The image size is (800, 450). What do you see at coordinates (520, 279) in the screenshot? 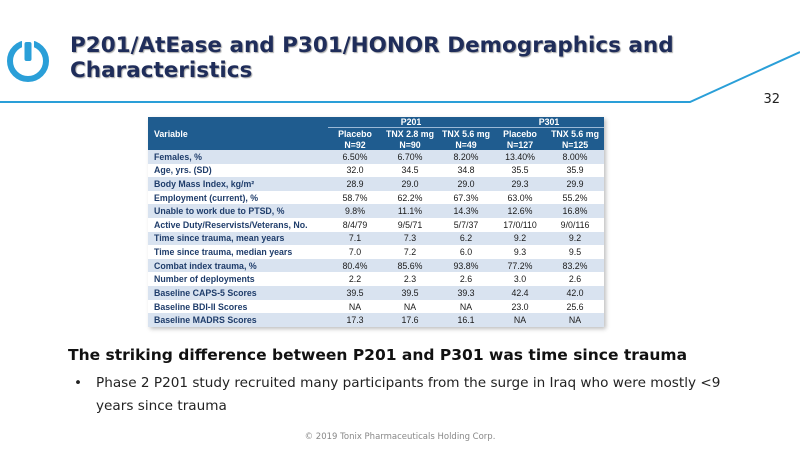
I see `table-cell: 3.0` at bounding box center [520, 279].